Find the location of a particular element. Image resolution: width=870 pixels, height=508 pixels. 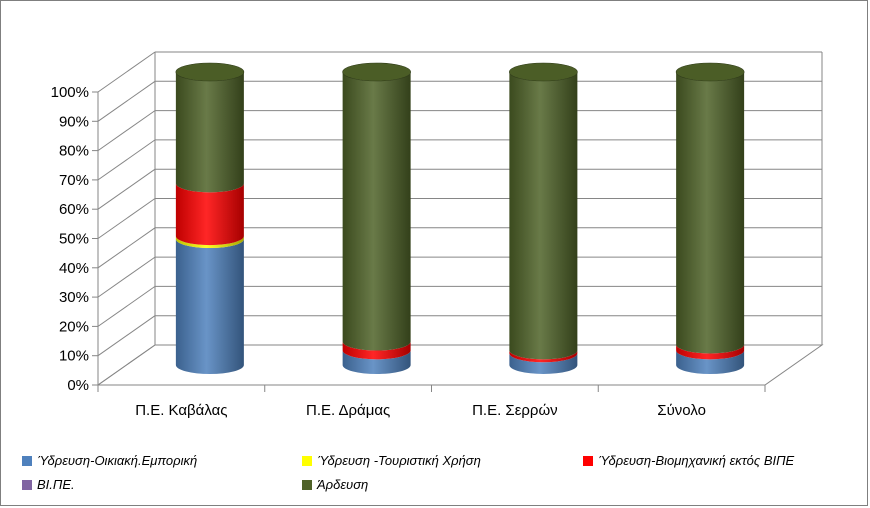

legend-item: Άρδευση is located at coordinates (335, 484).